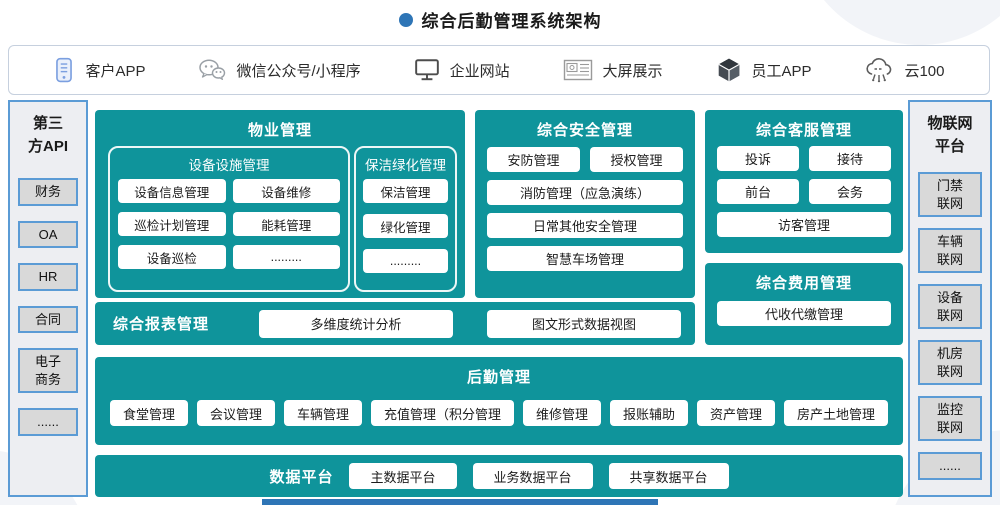  Describe the element at coordinates (950, 135) in the screenshot. I see `sidebar-title: 物联网 平台` at that location.